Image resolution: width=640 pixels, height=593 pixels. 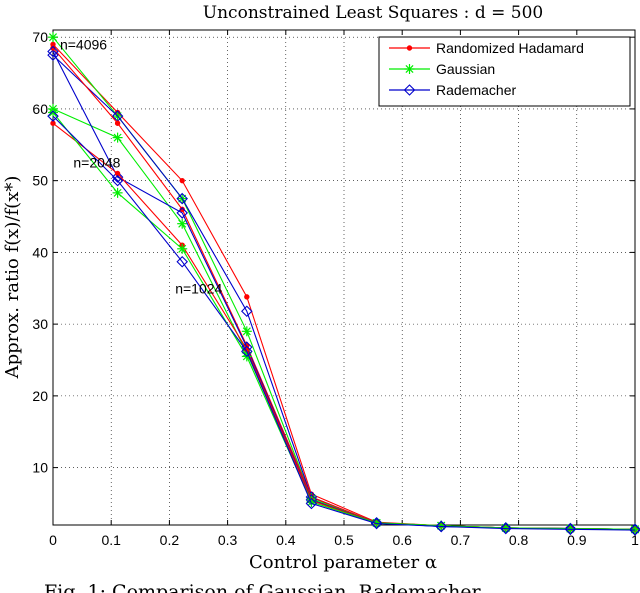 I want to click on x-tick-label: 0.9, so click(x=577, y=540).